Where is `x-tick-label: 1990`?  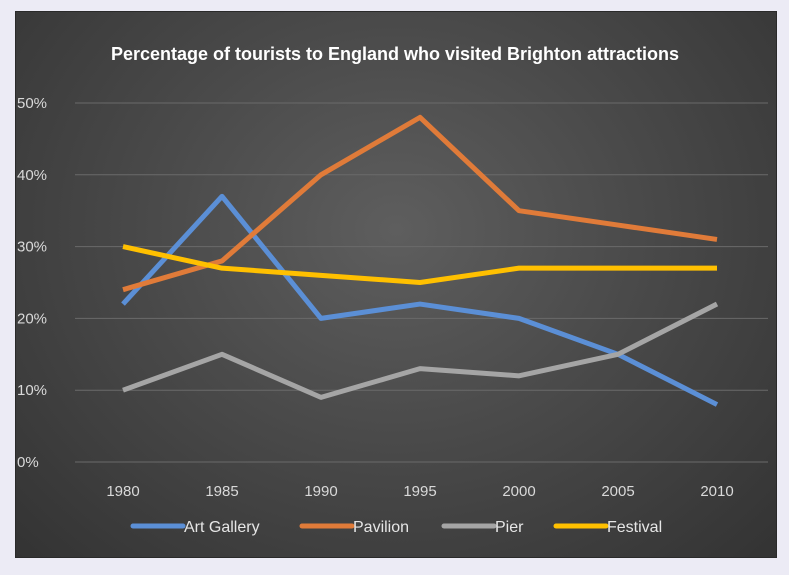 x-tick-label: 1990 is located at coordinates (320, 491).